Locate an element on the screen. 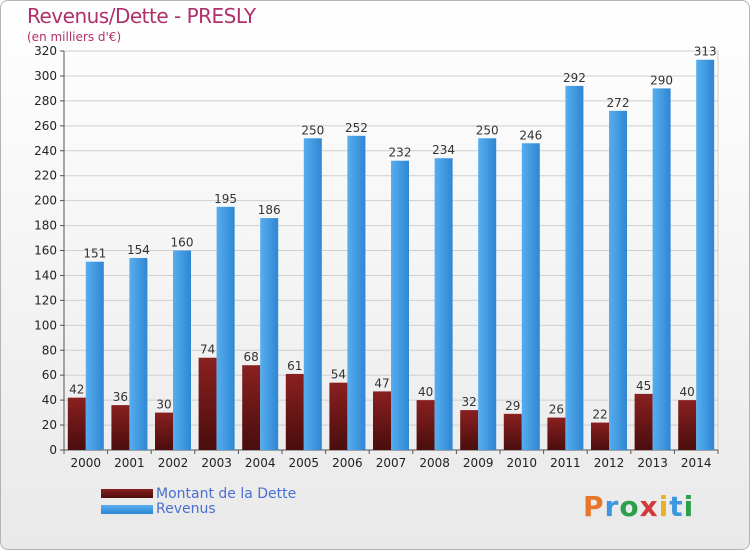 This screenshot has height=550, width=750. value-label-revenus: 151 is located at coordinates (94, 254).